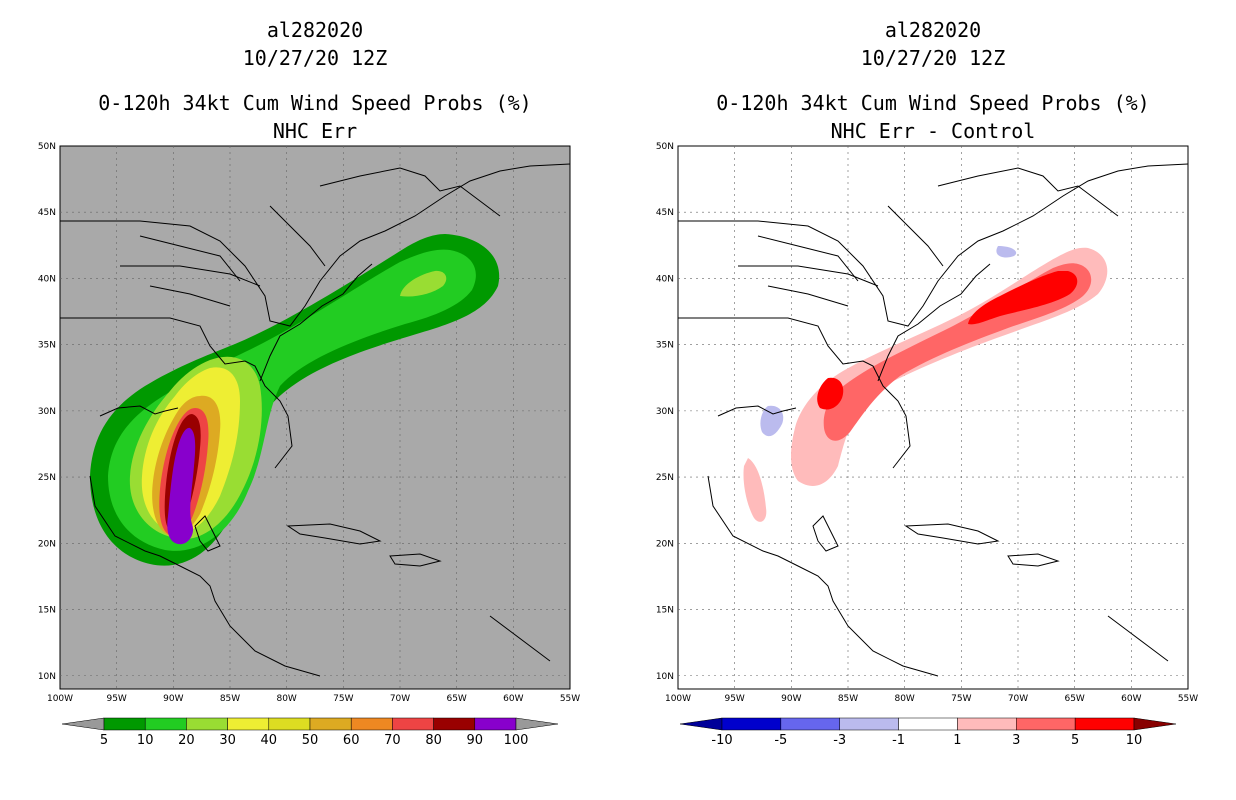  I want to click on left-y-axis-ticks: 10N 15N 20N 25N 30N 35N 40N 45N 50N, so click(47, 412).